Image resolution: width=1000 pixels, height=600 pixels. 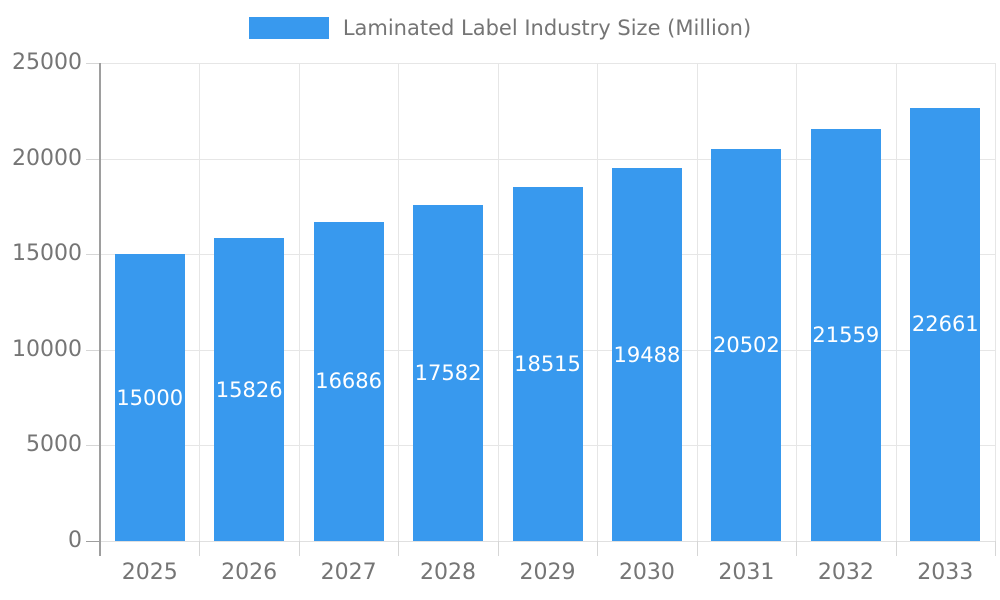 I want to click on bar-value-label: 18515, so click(x=547, y=363).